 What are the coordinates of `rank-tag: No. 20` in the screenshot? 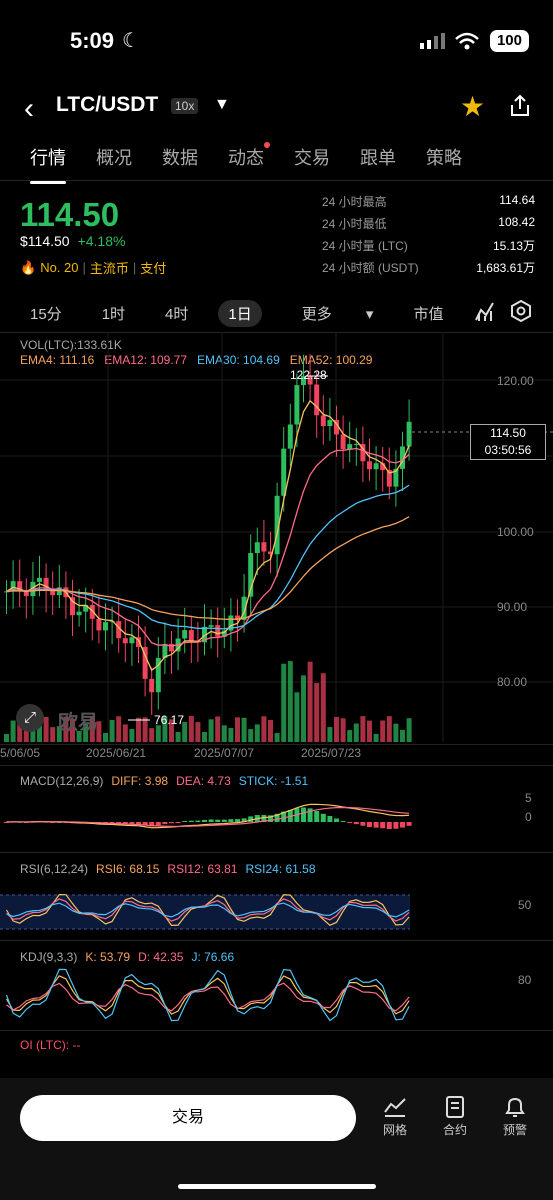 It's located at (59, 267).